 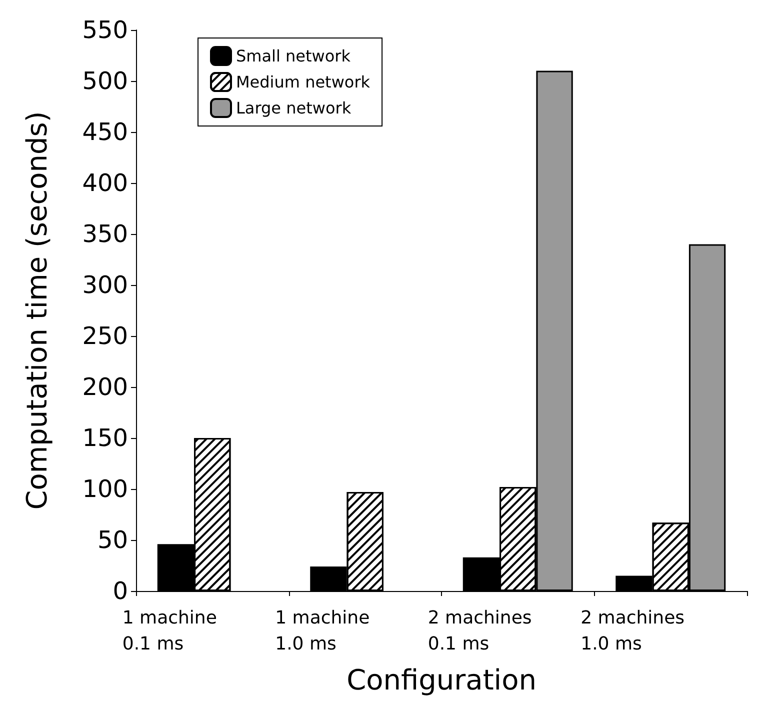 What do you see at coordinates (120, 591) in the screenshot?
I see `y-tick-label: 0` at bounding box center [120, 591].